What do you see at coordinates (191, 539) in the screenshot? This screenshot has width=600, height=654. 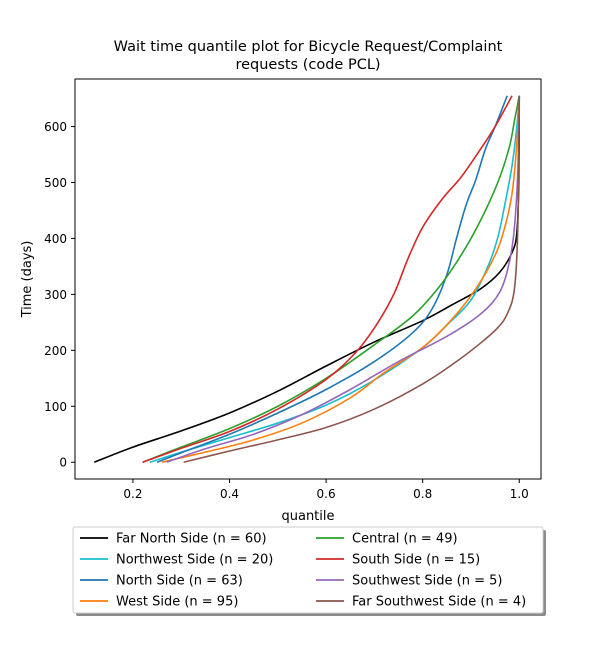 I see `legend-label-0: Far North Side (n = 60)` at bounding box center [191, 539].